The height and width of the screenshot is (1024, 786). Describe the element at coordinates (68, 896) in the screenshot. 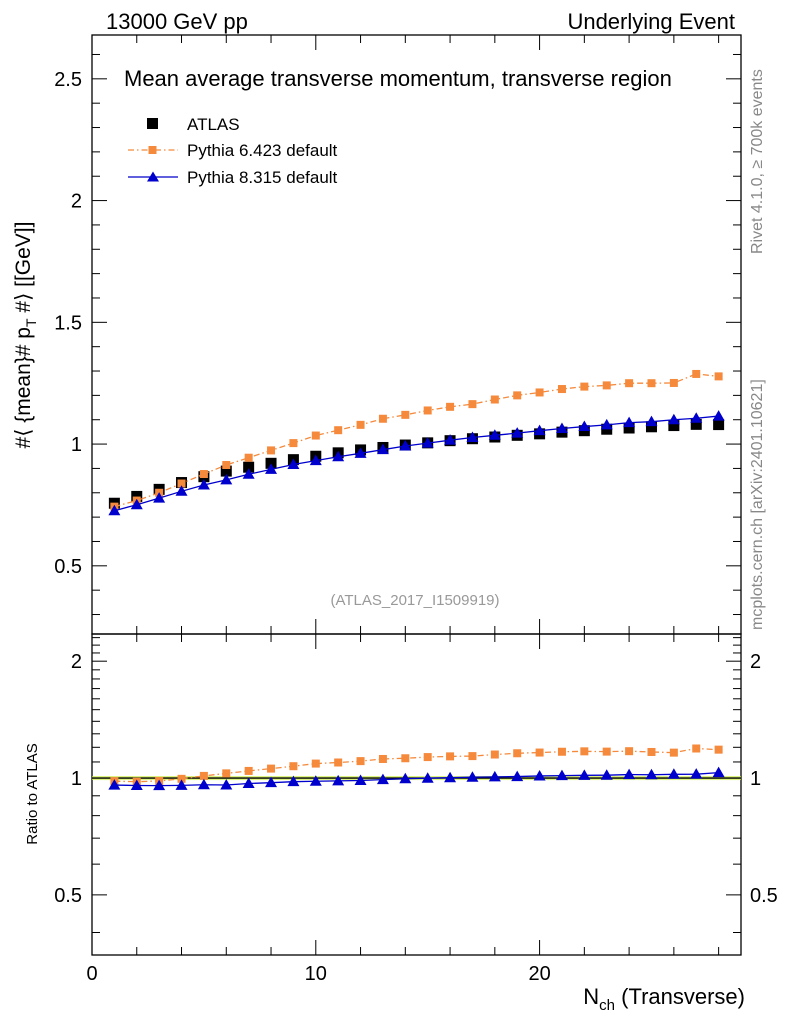

I see `ratio-y-tick-label-left: 0.5` at that location.